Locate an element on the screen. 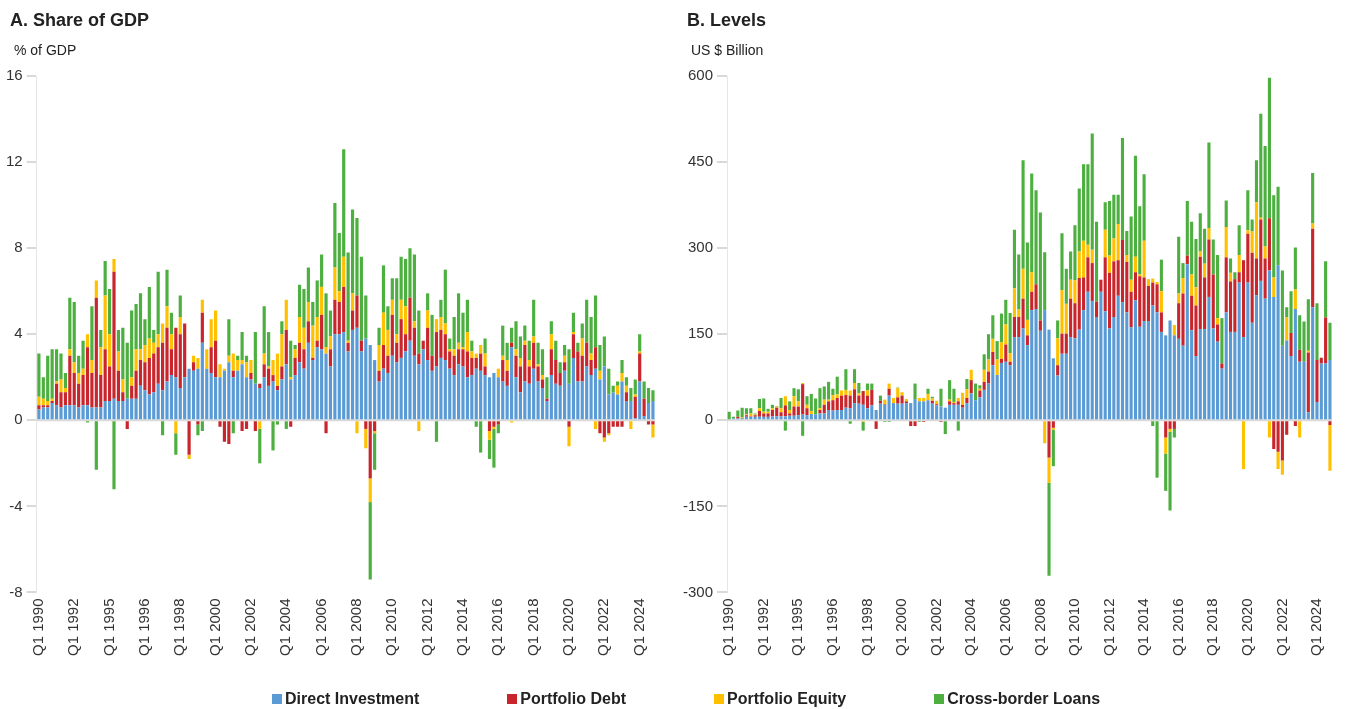 This screenshot has width=1354, height=709. legend-label: Portfolio Debt is located at coordinates (573, 699).